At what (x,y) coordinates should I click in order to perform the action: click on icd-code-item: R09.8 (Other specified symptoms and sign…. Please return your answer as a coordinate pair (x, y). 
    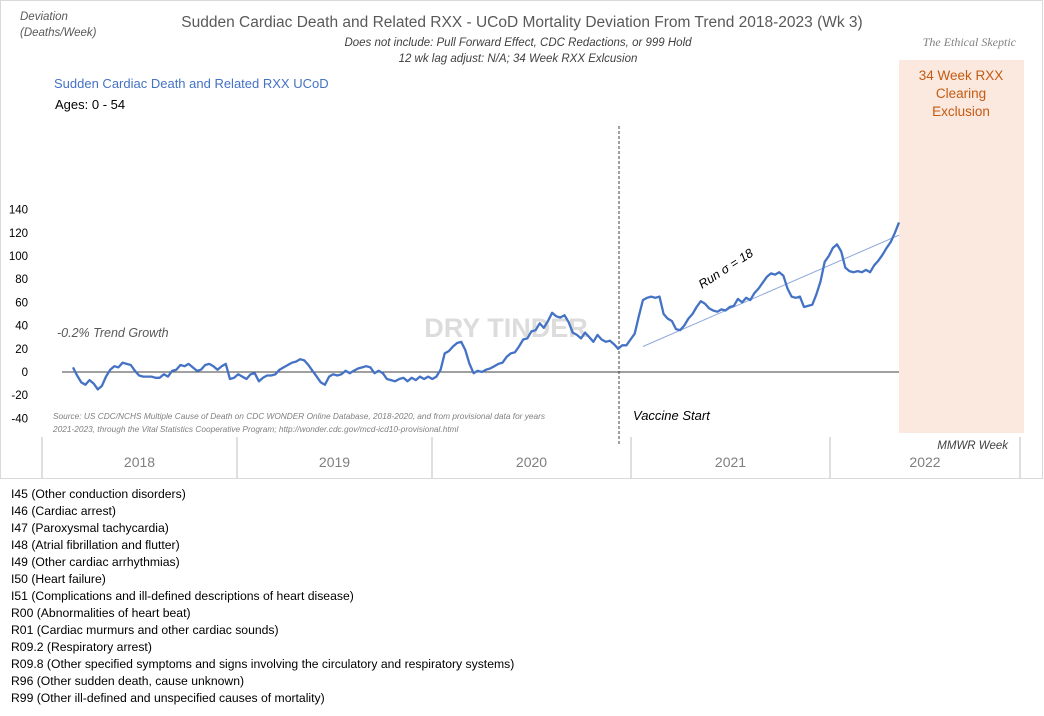
    Looking at the image, I should click on (263, 664).